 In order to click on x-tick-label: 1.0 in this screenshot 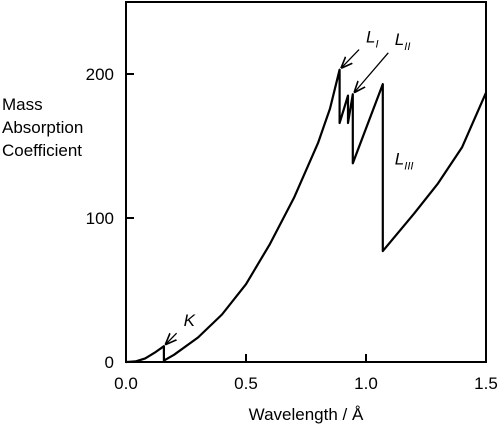, I will do `click(366, 383)`.